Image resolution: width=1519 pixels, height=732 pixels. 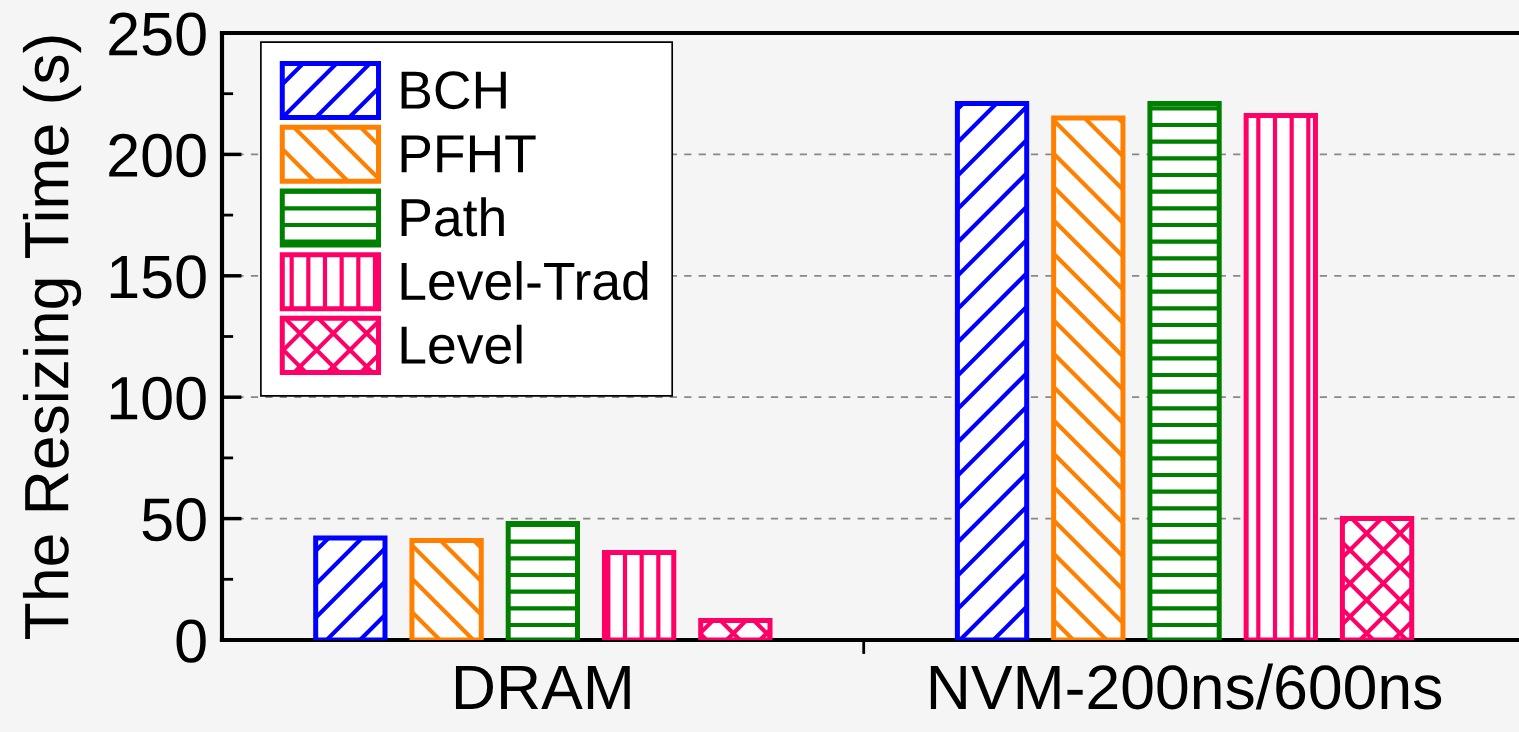 I want to click on legend-label: PFHT, so click(x=468, y=154).